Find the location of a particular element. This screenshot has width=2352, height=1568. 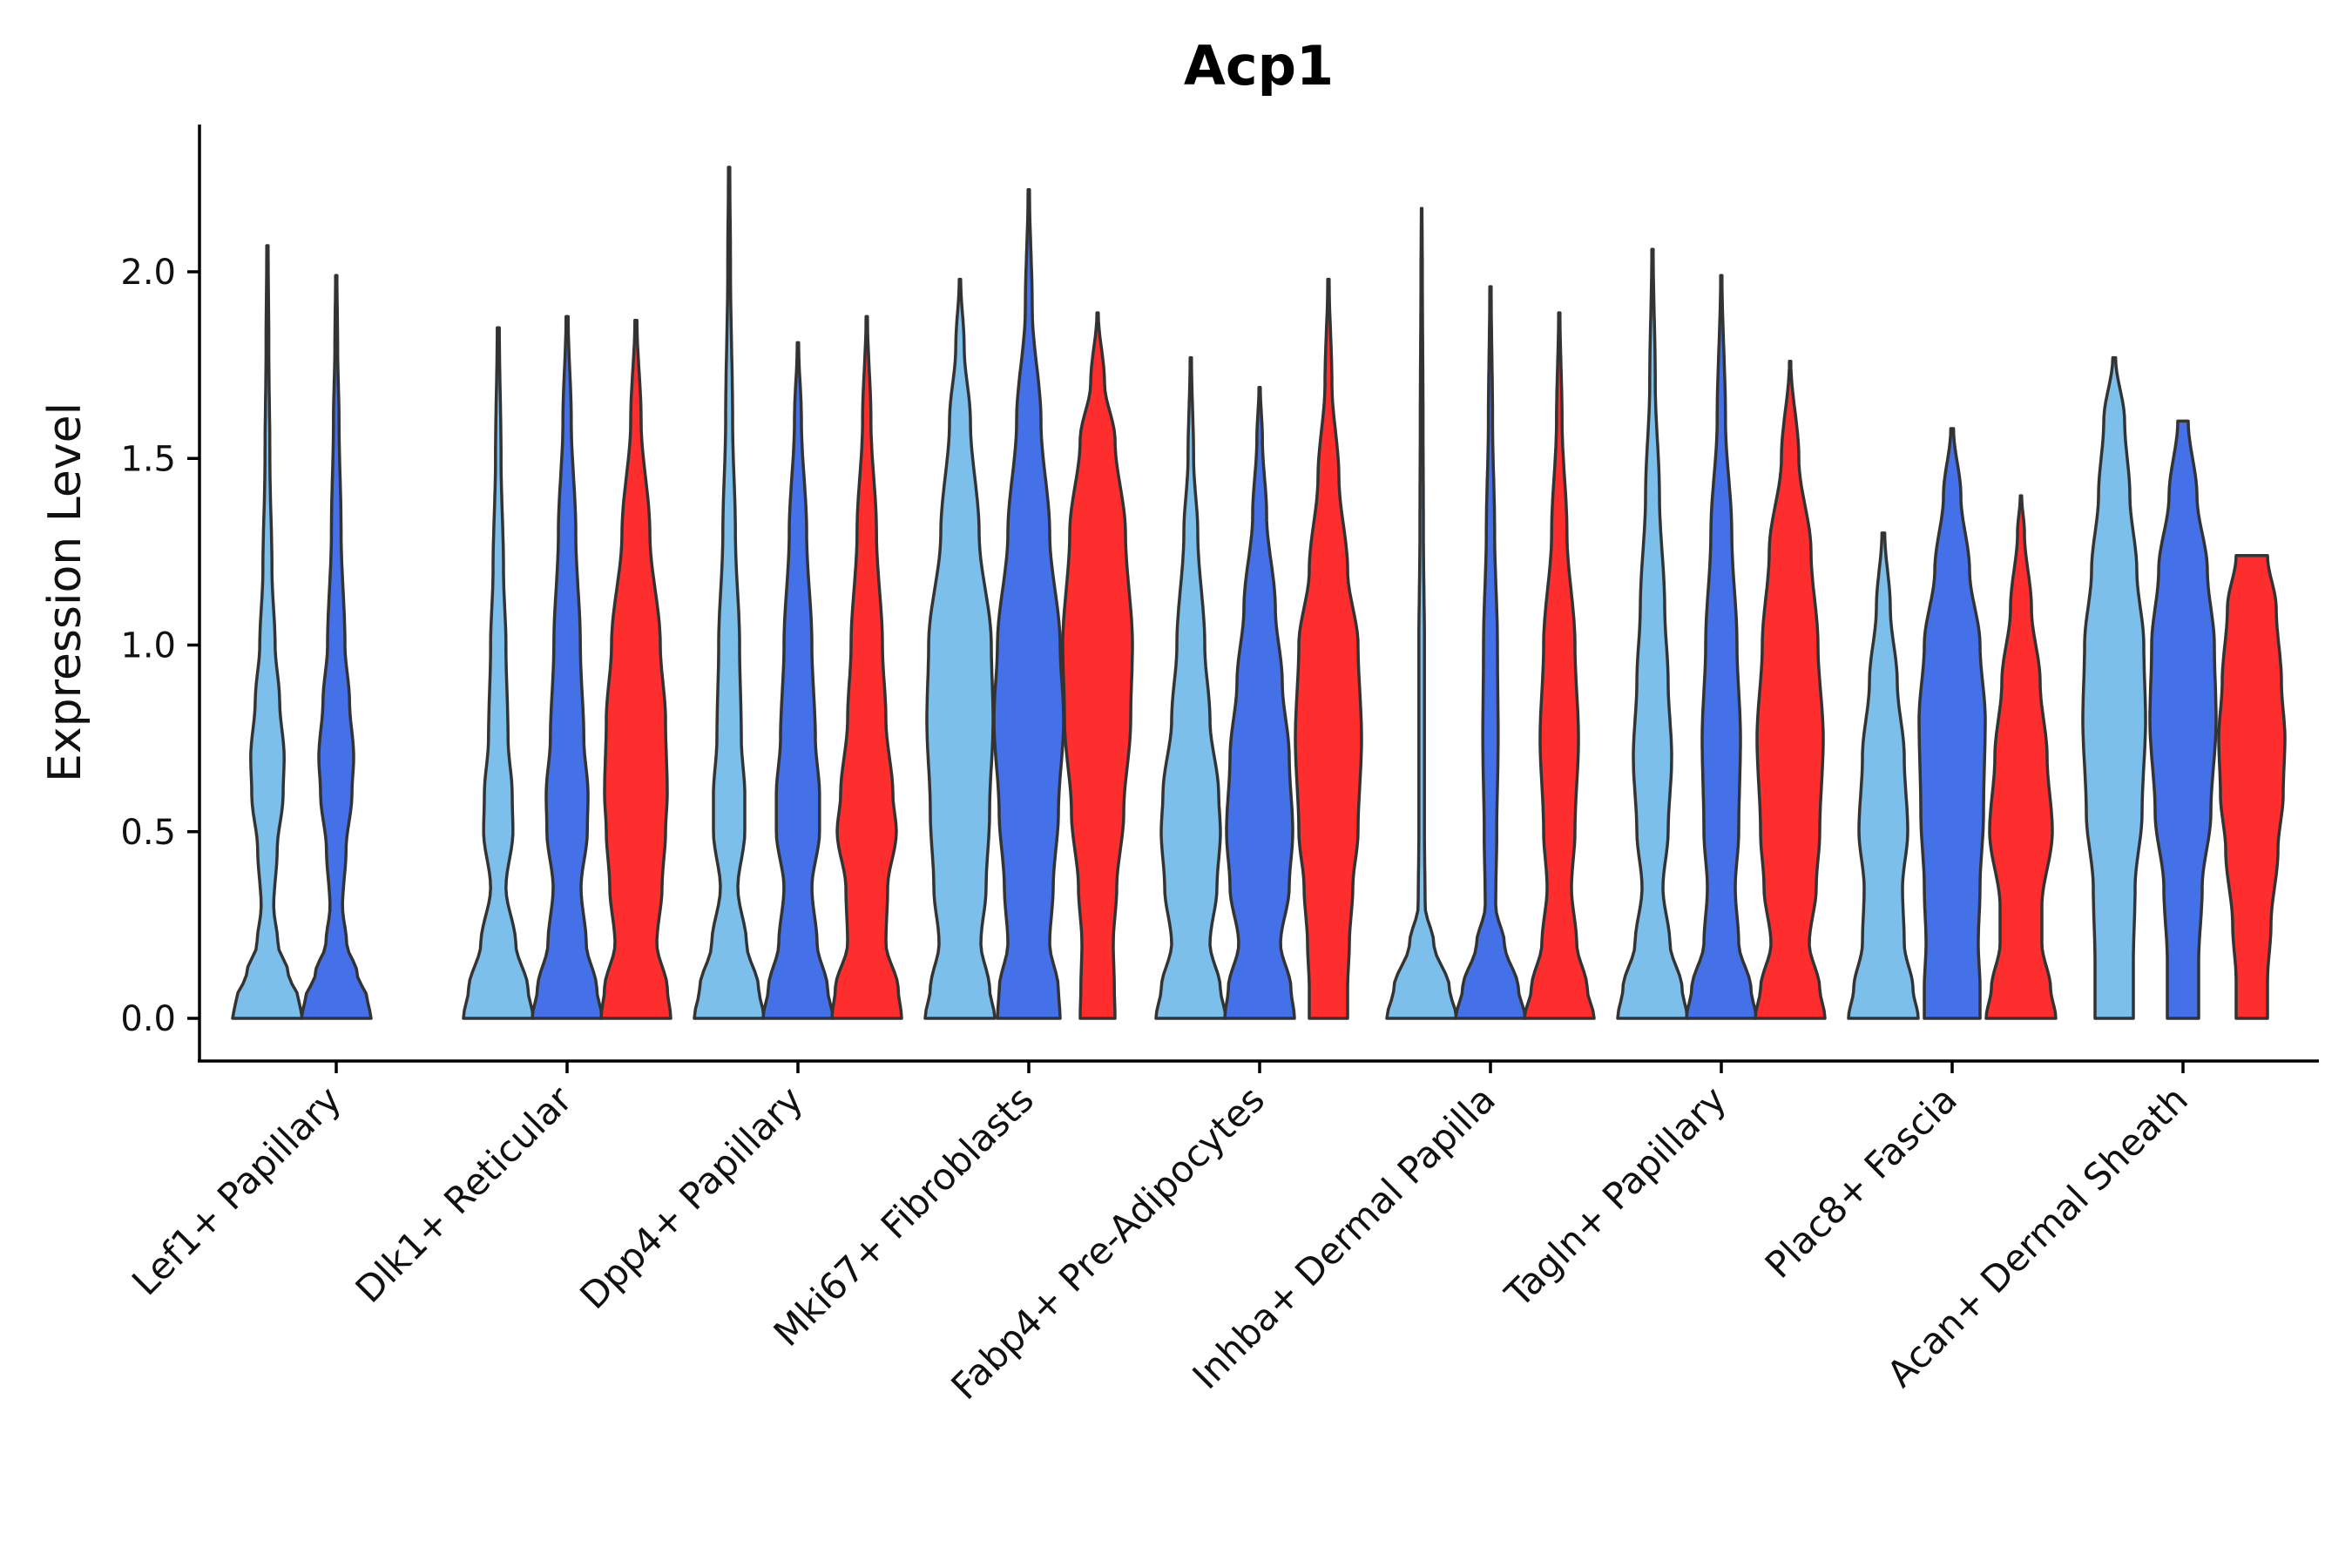

y-tick-label: 1.0 is located at coordinates (148, 646).